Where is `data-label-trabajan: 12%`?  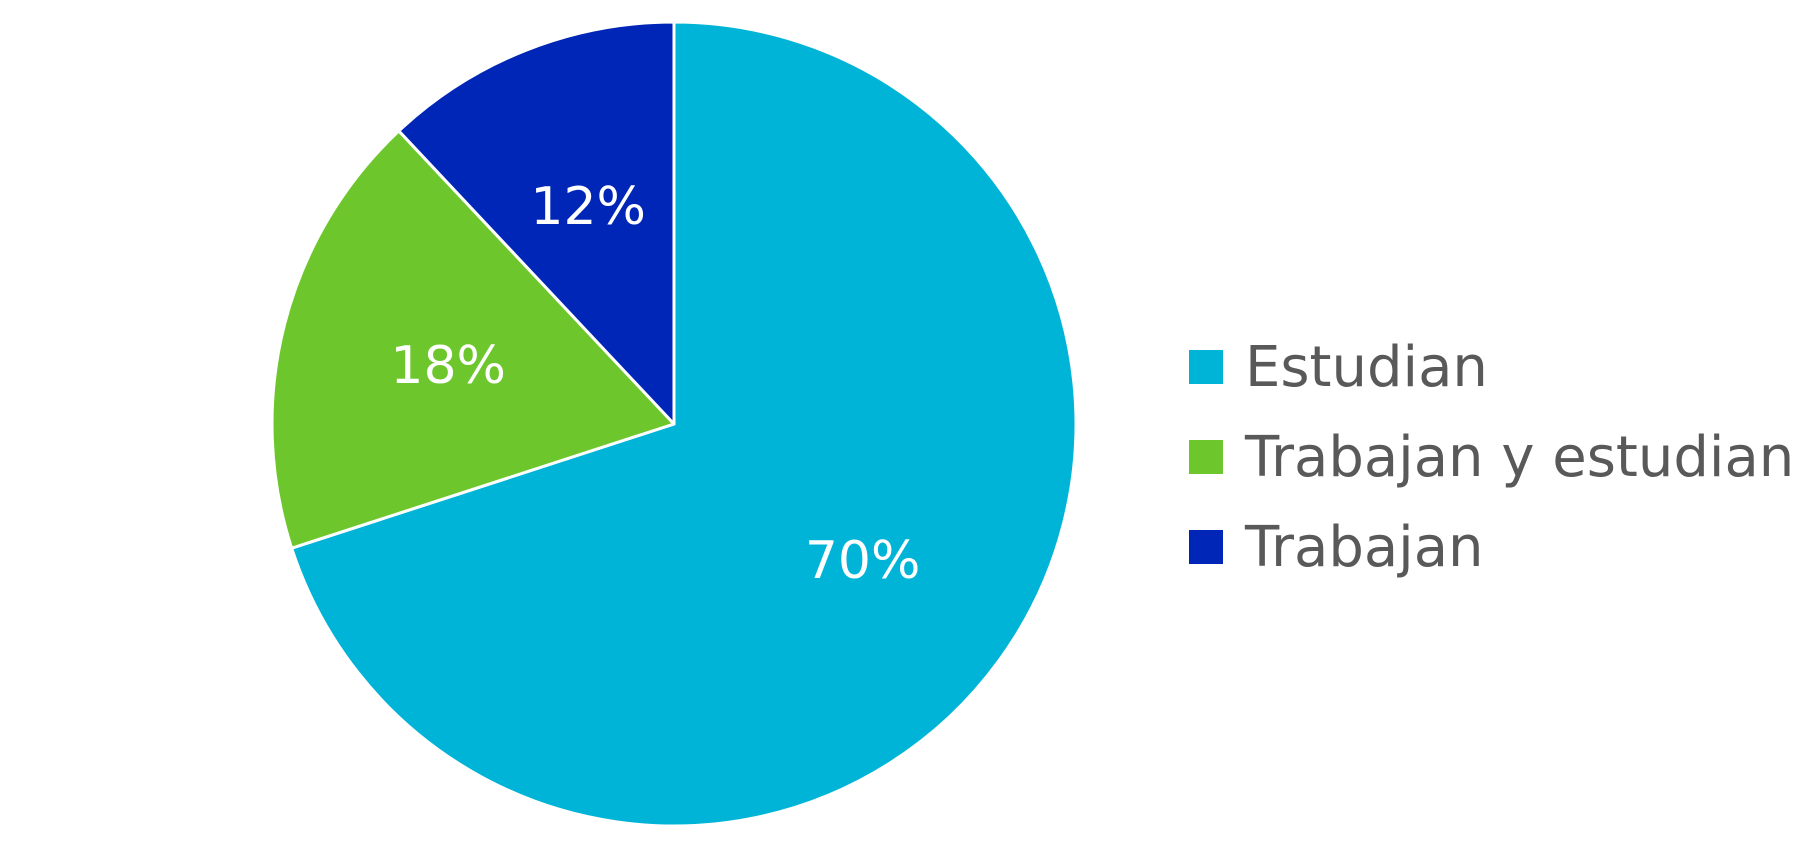
data-label-trabajan: 12% is located at coordinates (588, 207).